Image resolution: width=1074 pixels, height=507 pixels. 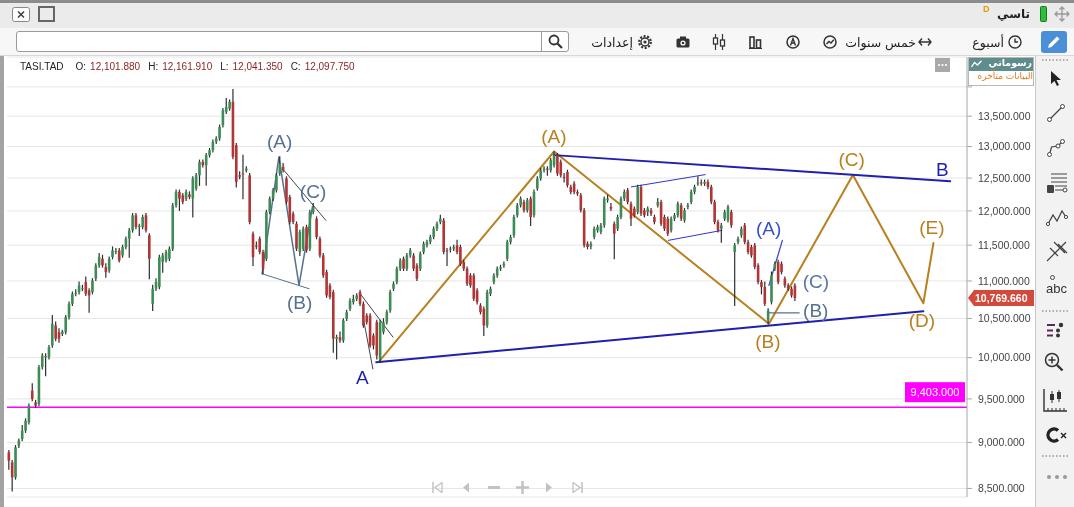 What do you see at coordinates (215, 66) in the screenshot?
I see `chart-subtitle: O: 12,101.880 H: 12,161.910 L: 12,041.350 C: 12,097.750` at bounding box center [215, 66].